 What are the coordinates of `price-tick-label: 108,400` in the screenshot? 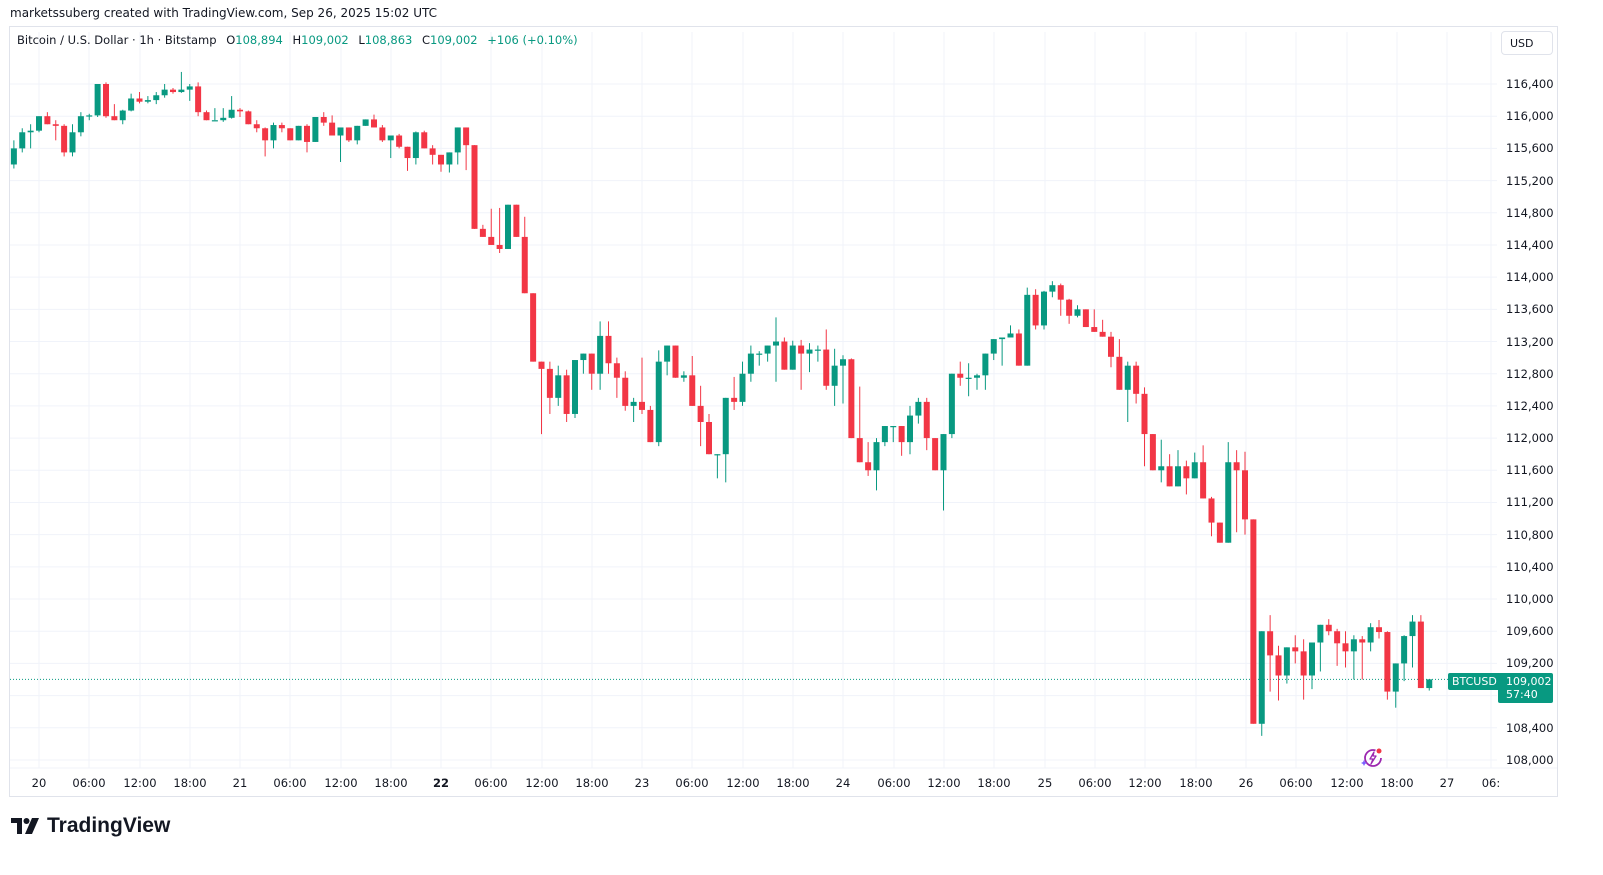 It's located at (1530, 727).